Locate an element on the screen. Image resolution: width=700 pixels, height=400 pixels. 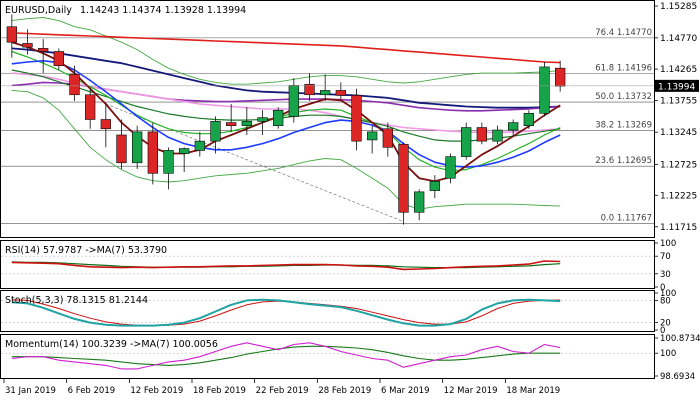
date-tick-label: 31 Jan 2019 is located at coordinates (30, 391).